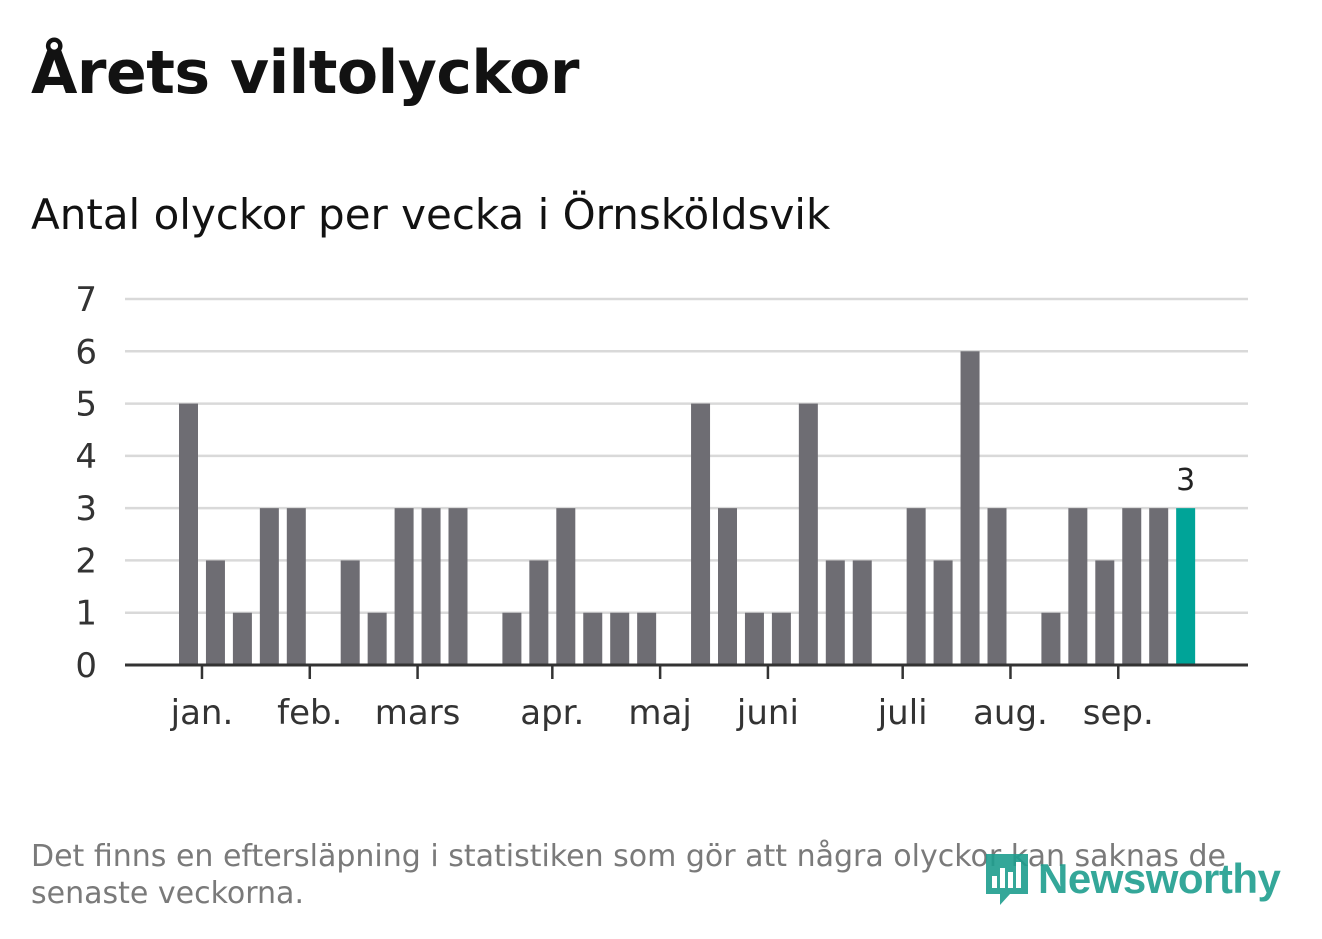  What do you see at coordinates (86, 483) in the screenshot?
I see `y-axis-ticks: 0 1 2 3 4 5 6 7` at bounding box center [86, 483].